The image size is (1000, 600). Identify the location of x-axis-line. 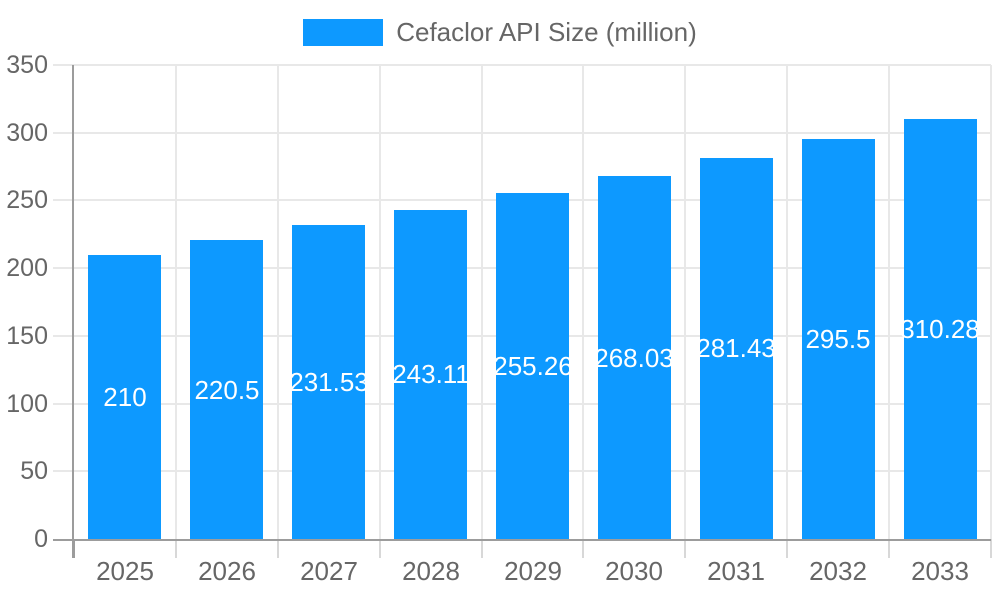
(522, 540).